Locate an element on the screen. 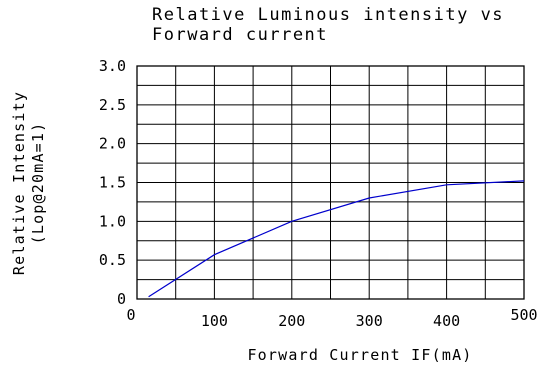 The width and height of the screenshot is (553, 367). chart-title-line-1: Relative Luminous intensity vs is located at coordinates (328, 15).